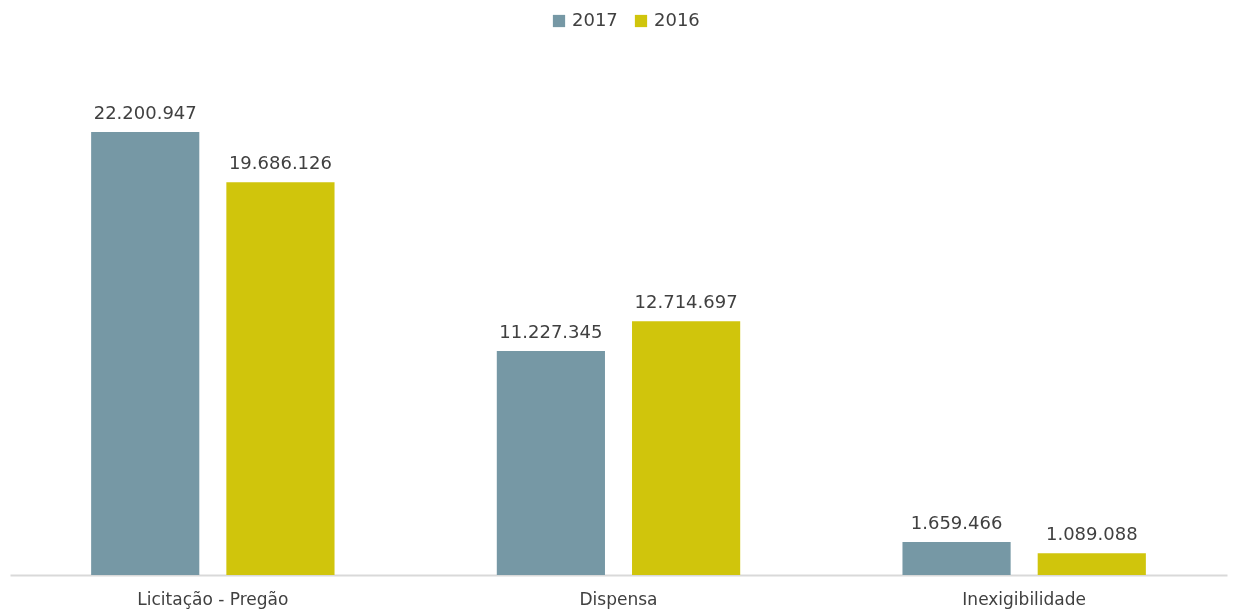 Image resolution: width=1237 pixels, height=615 pixels. What do you see at coordinates (618, 598) in the screenshot?
I see `x-tick-label: Dispensa` at bounding box center [618, 598].